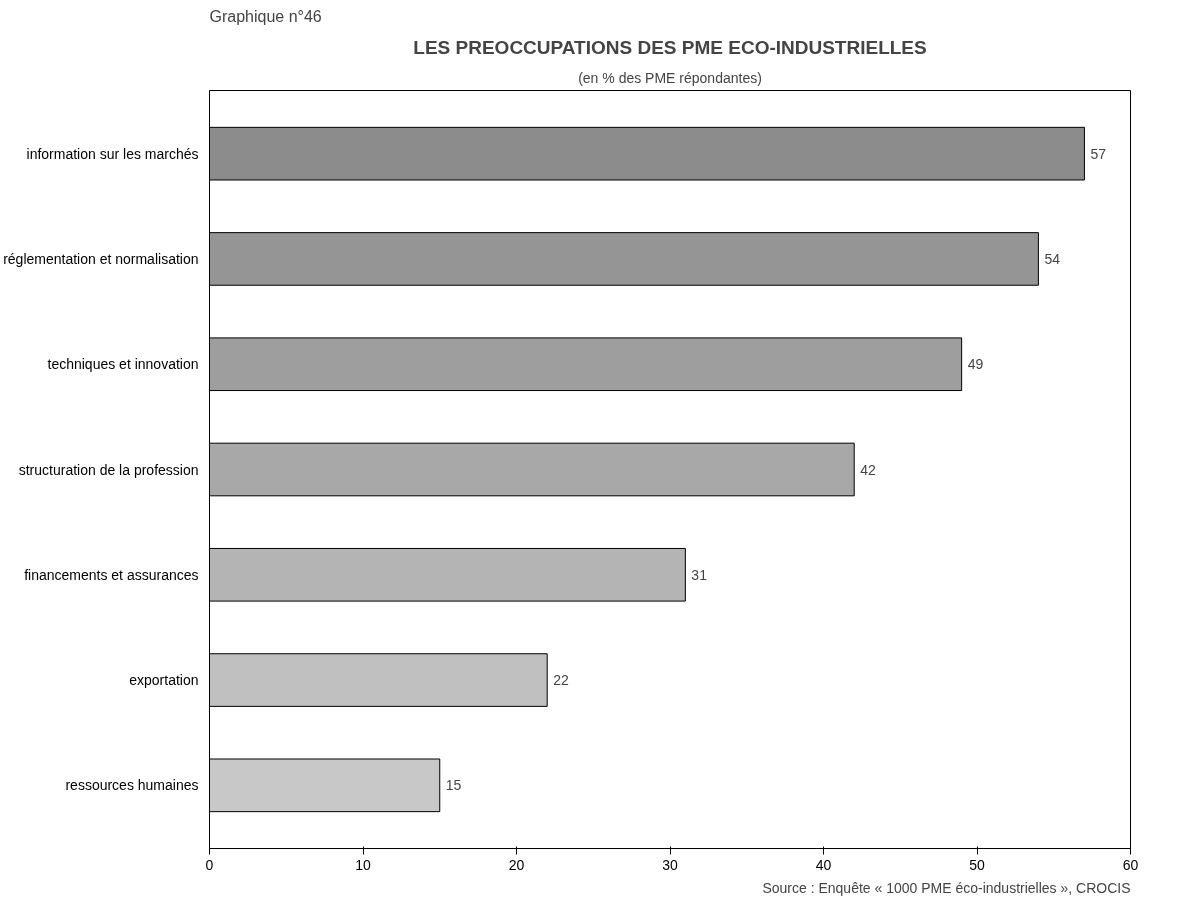  What do you see at coordinates (516, 864) in the screenshot?
I see `x-tick-label: 20` at bounding box center [516, 864].